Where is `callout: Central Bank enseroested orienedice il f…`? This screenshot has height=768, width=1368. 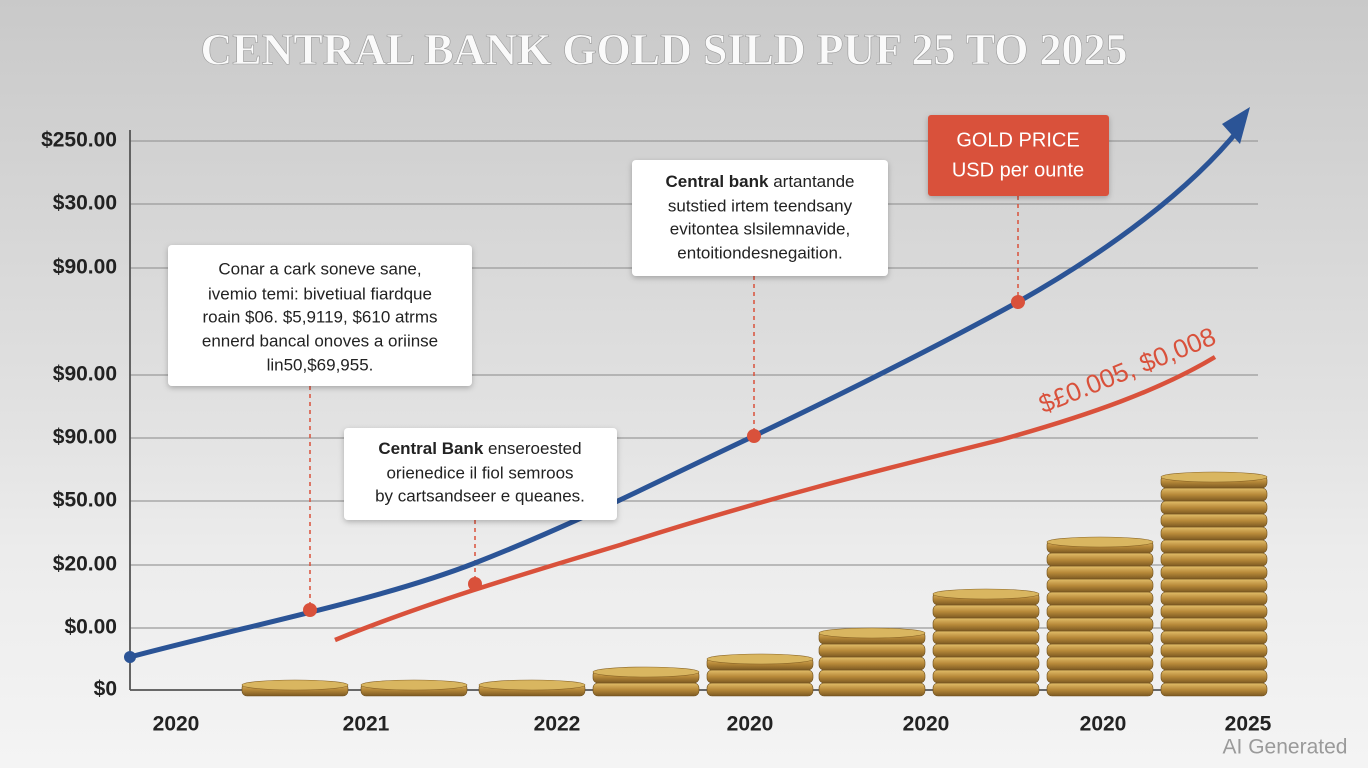 callout: Central Bank enseroested orienedice il f… is located at coordinates (480, 474).